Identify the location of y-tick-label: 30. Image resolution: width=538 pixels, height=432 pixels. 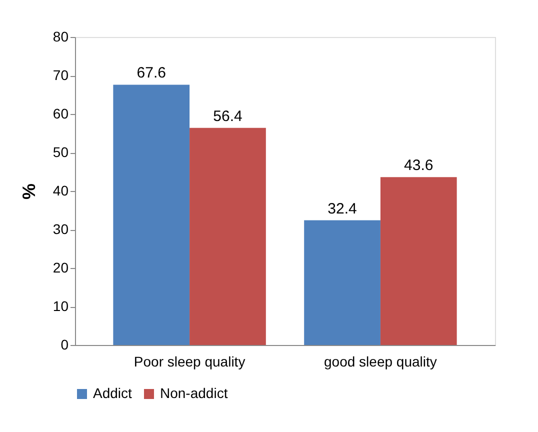
(60, 229).